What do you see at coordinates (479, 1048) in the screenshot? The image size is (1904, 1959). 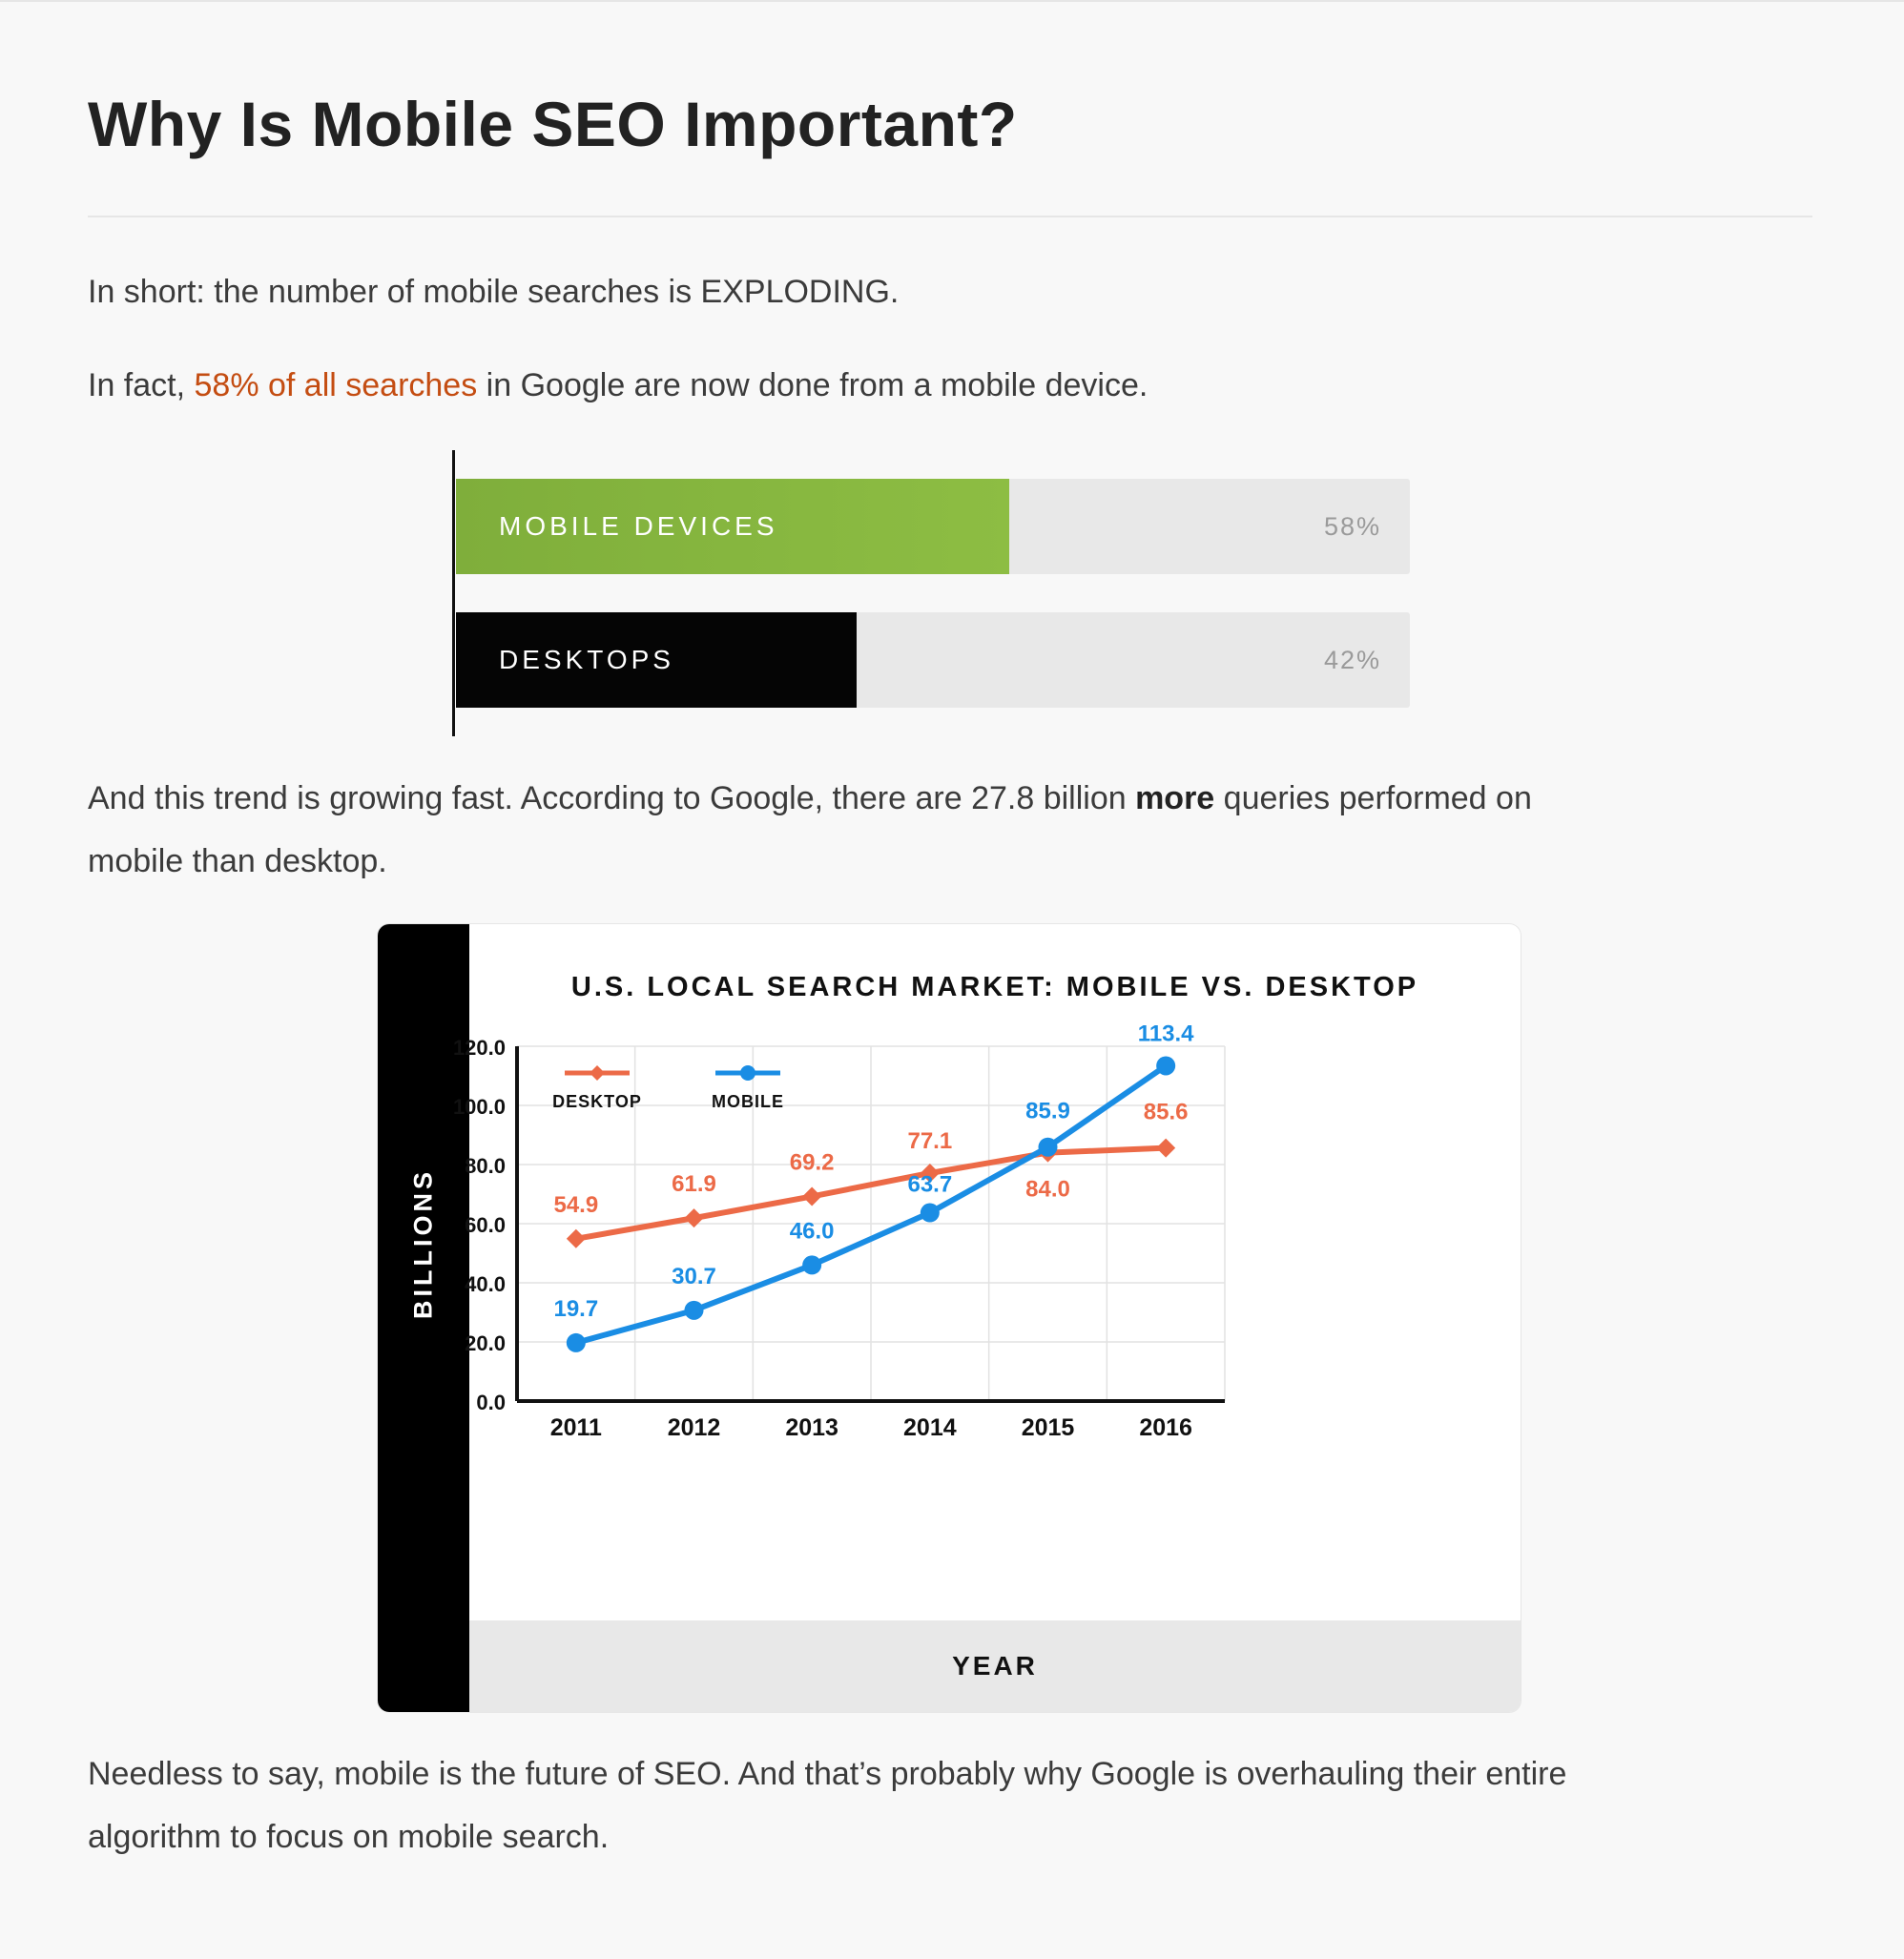 I see `y-tick-label: 120.0` at bounding box center [479, 1048].